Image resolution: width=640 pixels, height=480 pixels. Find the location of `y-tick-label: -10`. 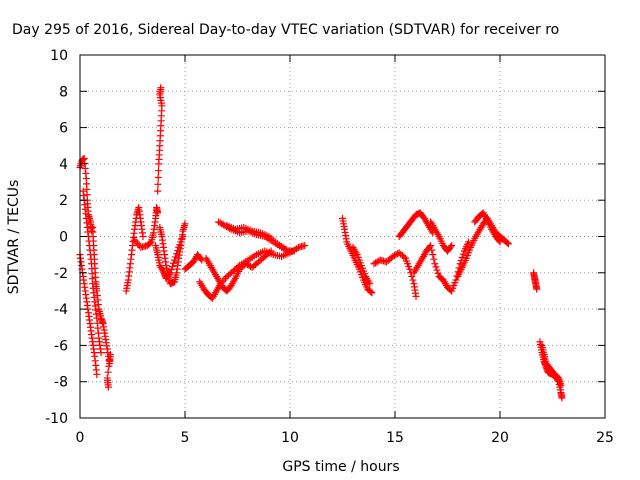

y-tick-label: -10 is located at coordinates (56, 419).